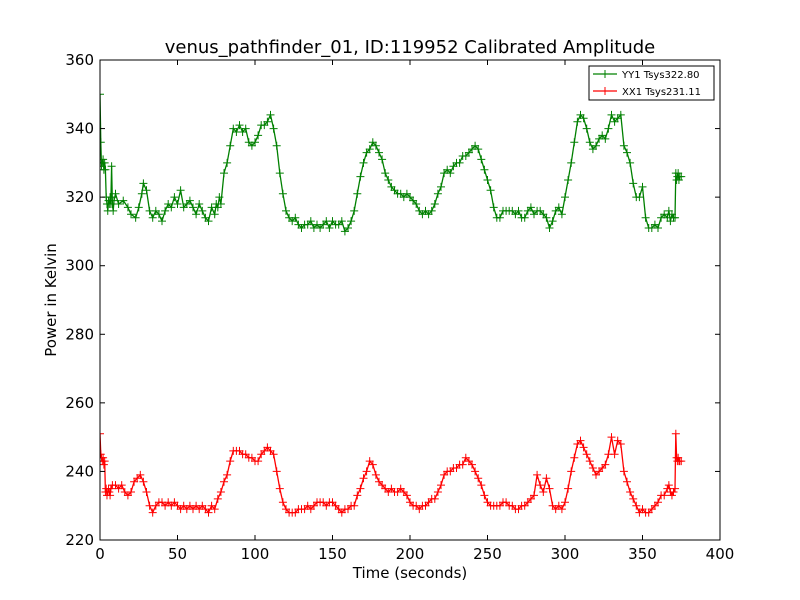 This screenshot has width=800, height=600. Describe the element at coordinates (79, 471) in the screenshot. I see `y-tick-label: 240` at that location.